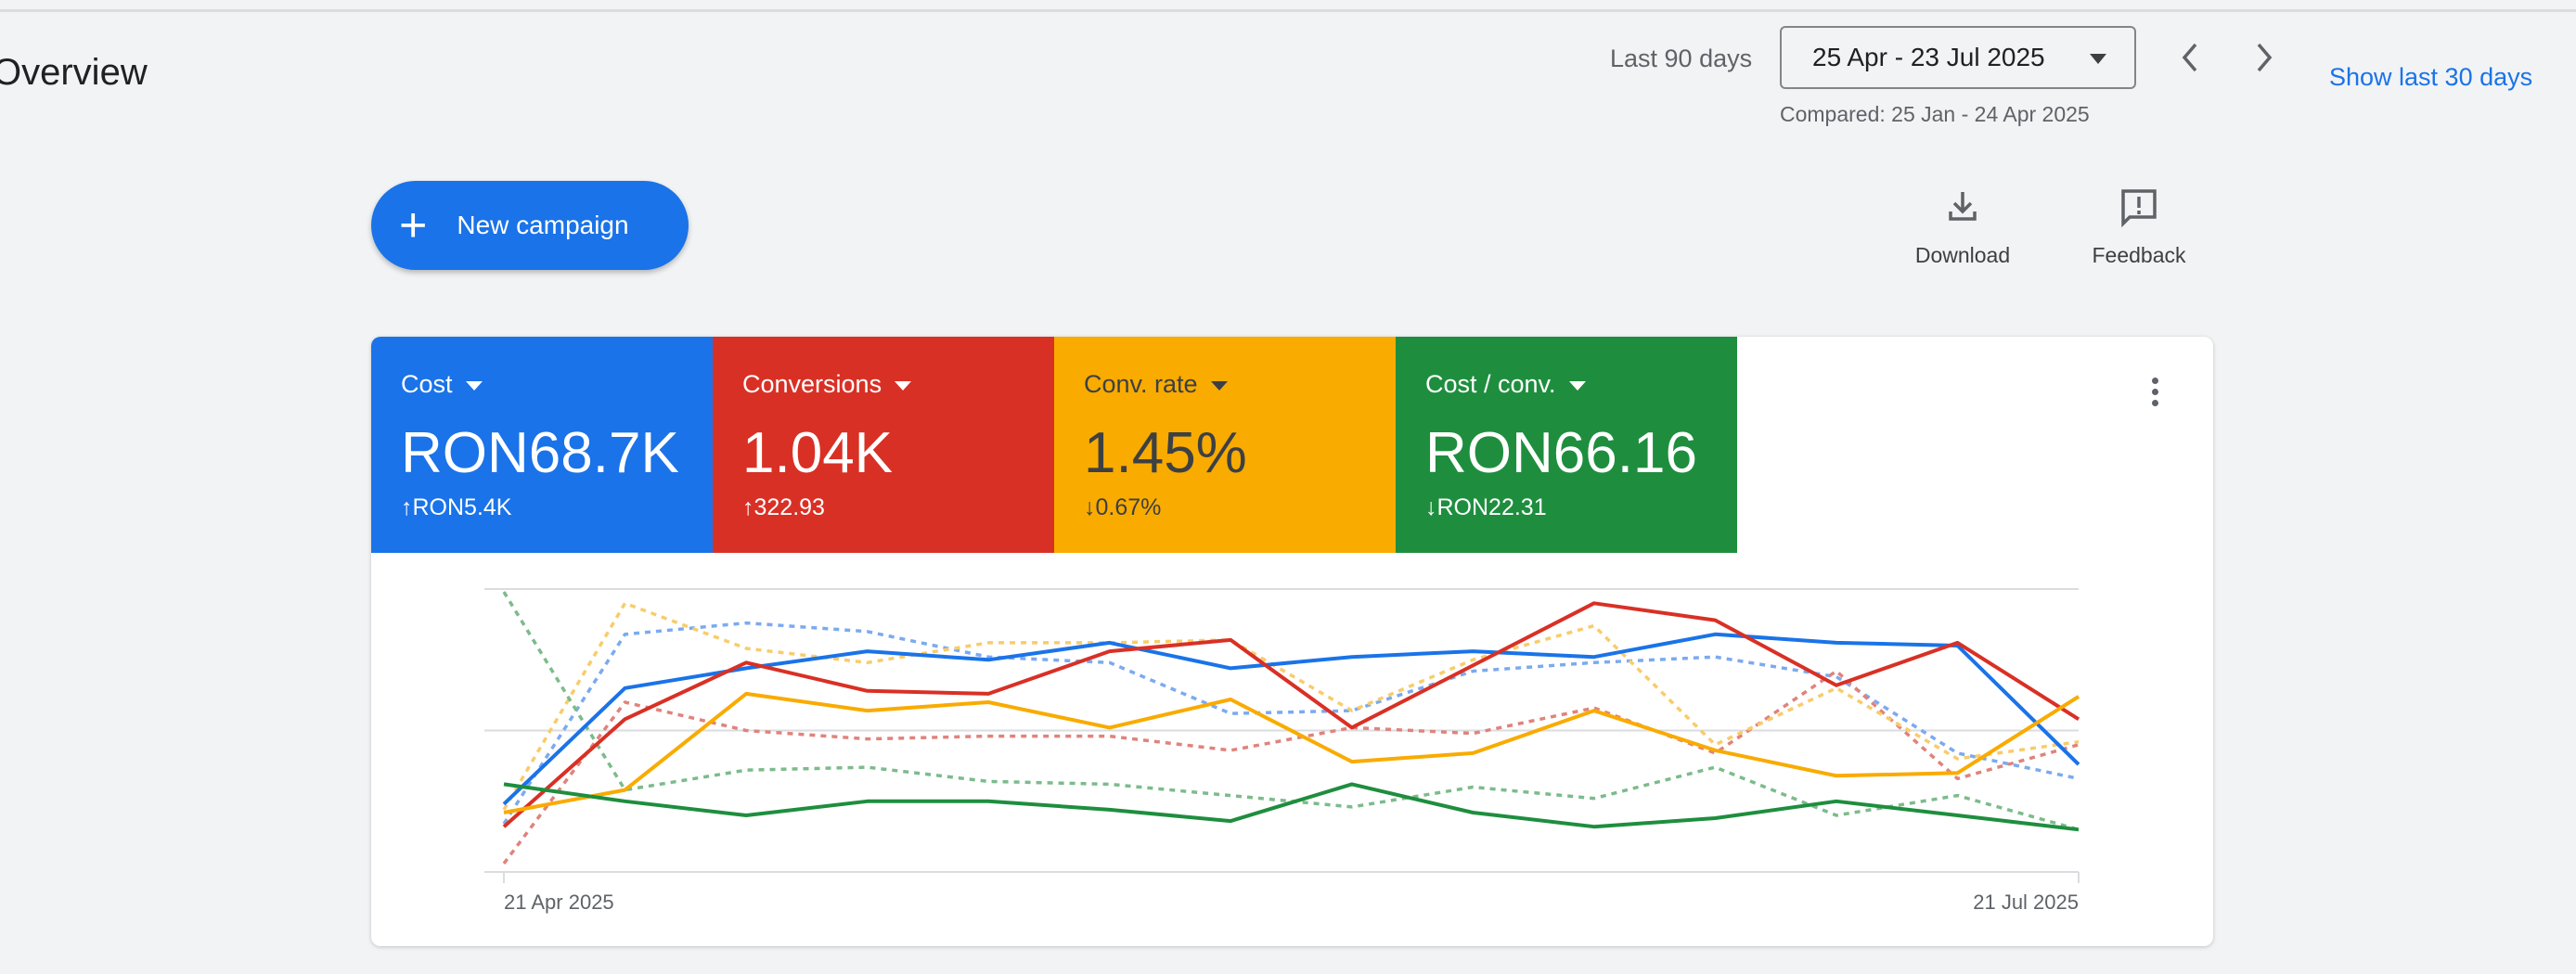 This screenshot has height=974, width=2576. What do you see at coordinates (414, 225) in the screenshot?
I see `plus-icon: +` at bounding box center [414, 225].